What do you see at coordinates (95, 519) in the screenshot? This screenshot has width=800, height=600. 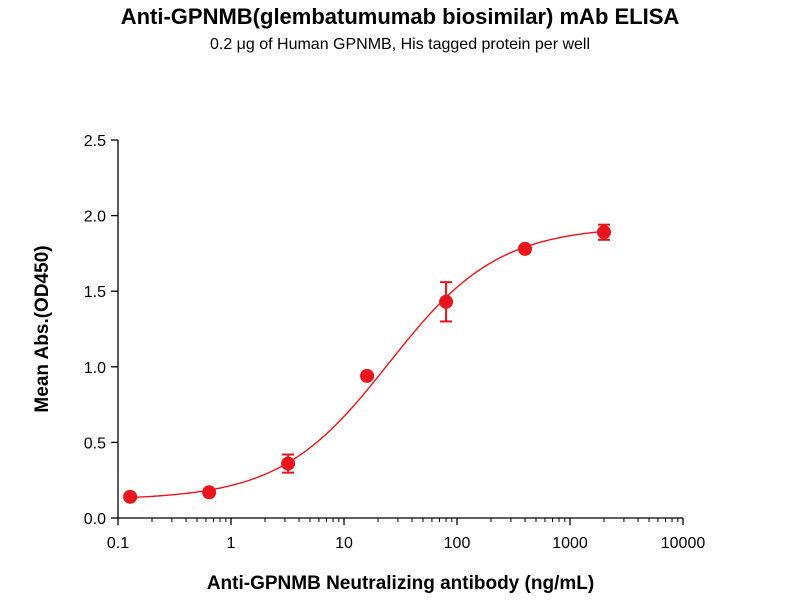 I see `y-tick-label: 0.0` at bounding box center [95, 519].